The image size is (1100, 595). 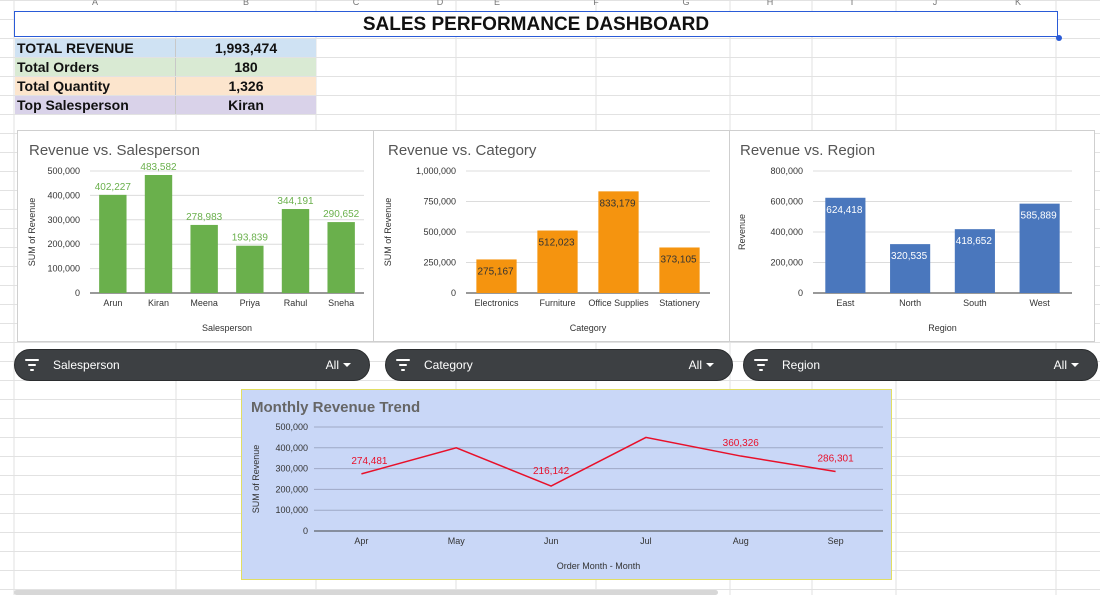 What do you see at coordinates (448, 365) in the screenshot?
I see `slicer-label: Category` at bounding box center [448, 365].